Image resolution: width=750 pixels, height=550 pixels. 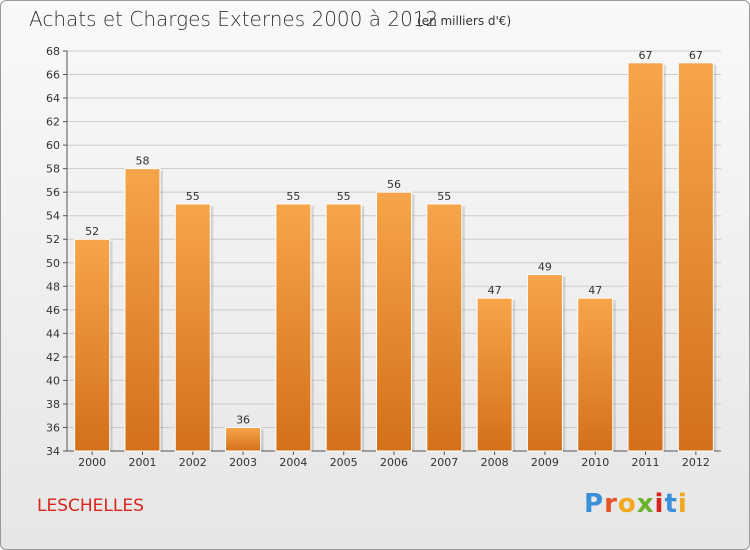 I want to click on y-tick-label: 60, so click(x=53, y=145).